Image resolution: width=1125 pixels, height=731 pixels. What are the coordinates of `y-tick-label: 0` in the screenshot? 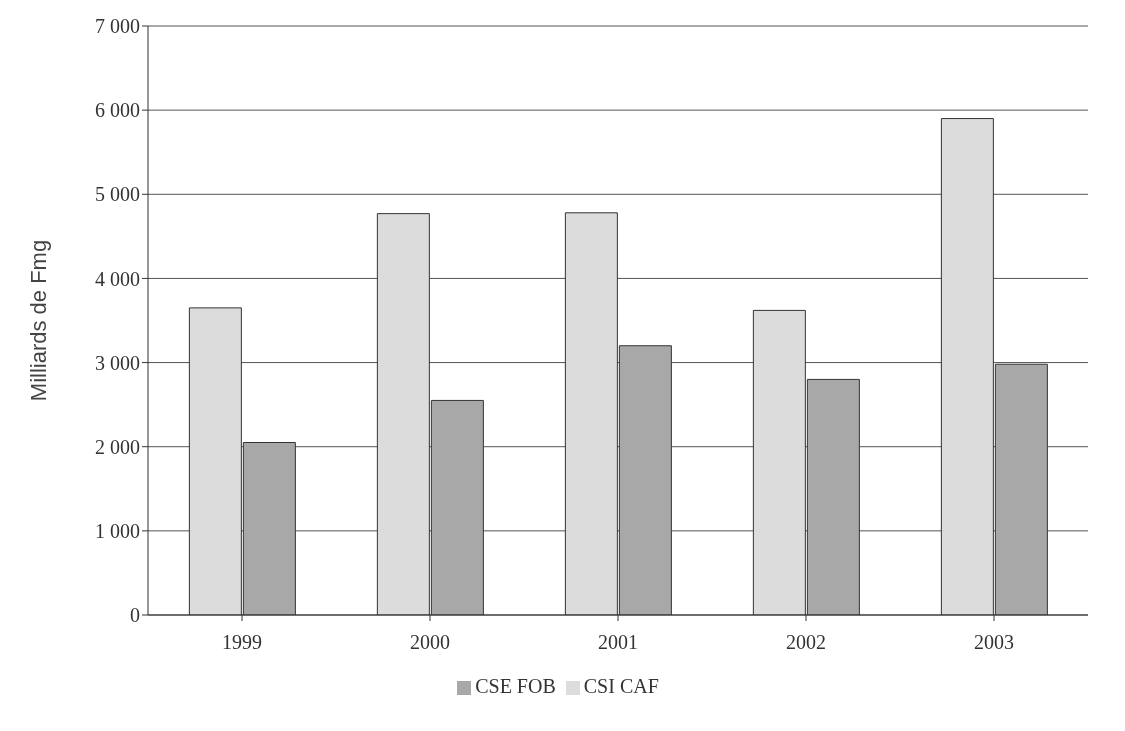 It's located at (135, 615).